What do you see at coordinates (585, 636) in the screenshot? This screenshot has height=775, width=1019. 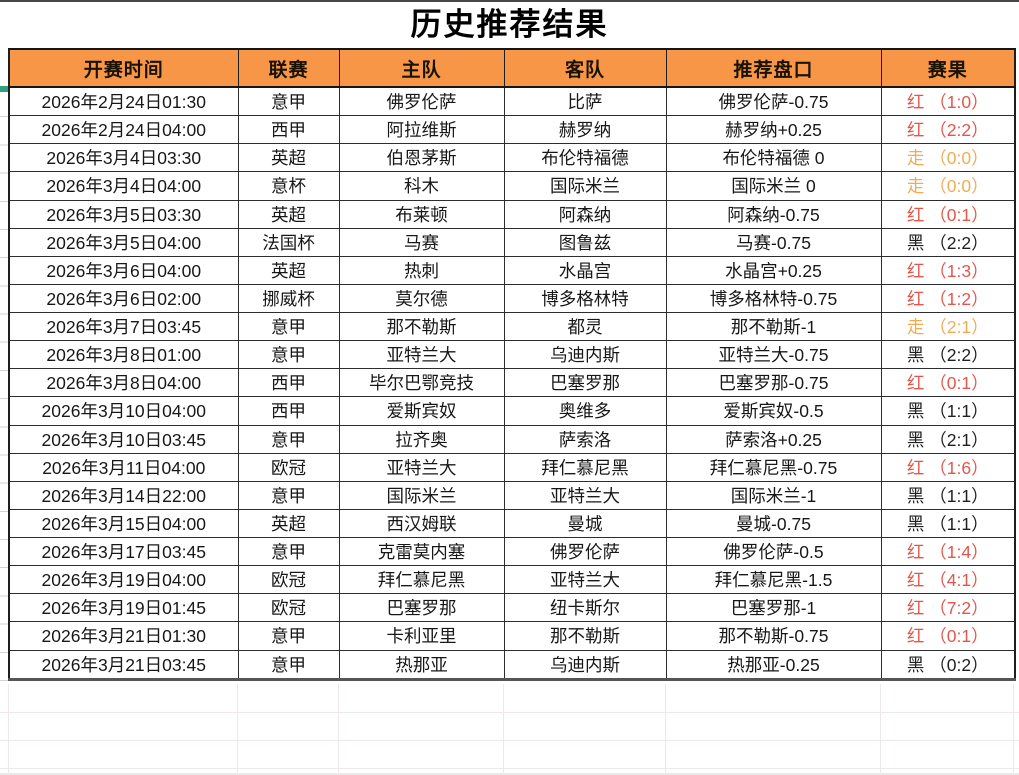 I see `cell-away-team: 那不勒斯` at bounding box center [585, 636].